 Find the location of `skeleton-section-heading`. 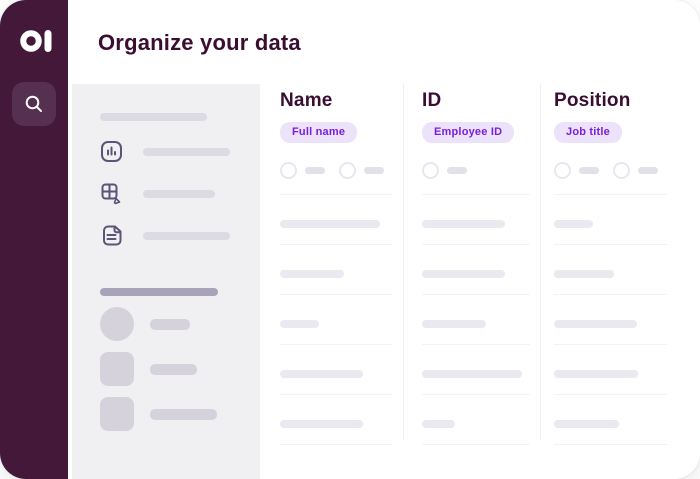

skeleton-section-heading is located at coordinates (159, 292).